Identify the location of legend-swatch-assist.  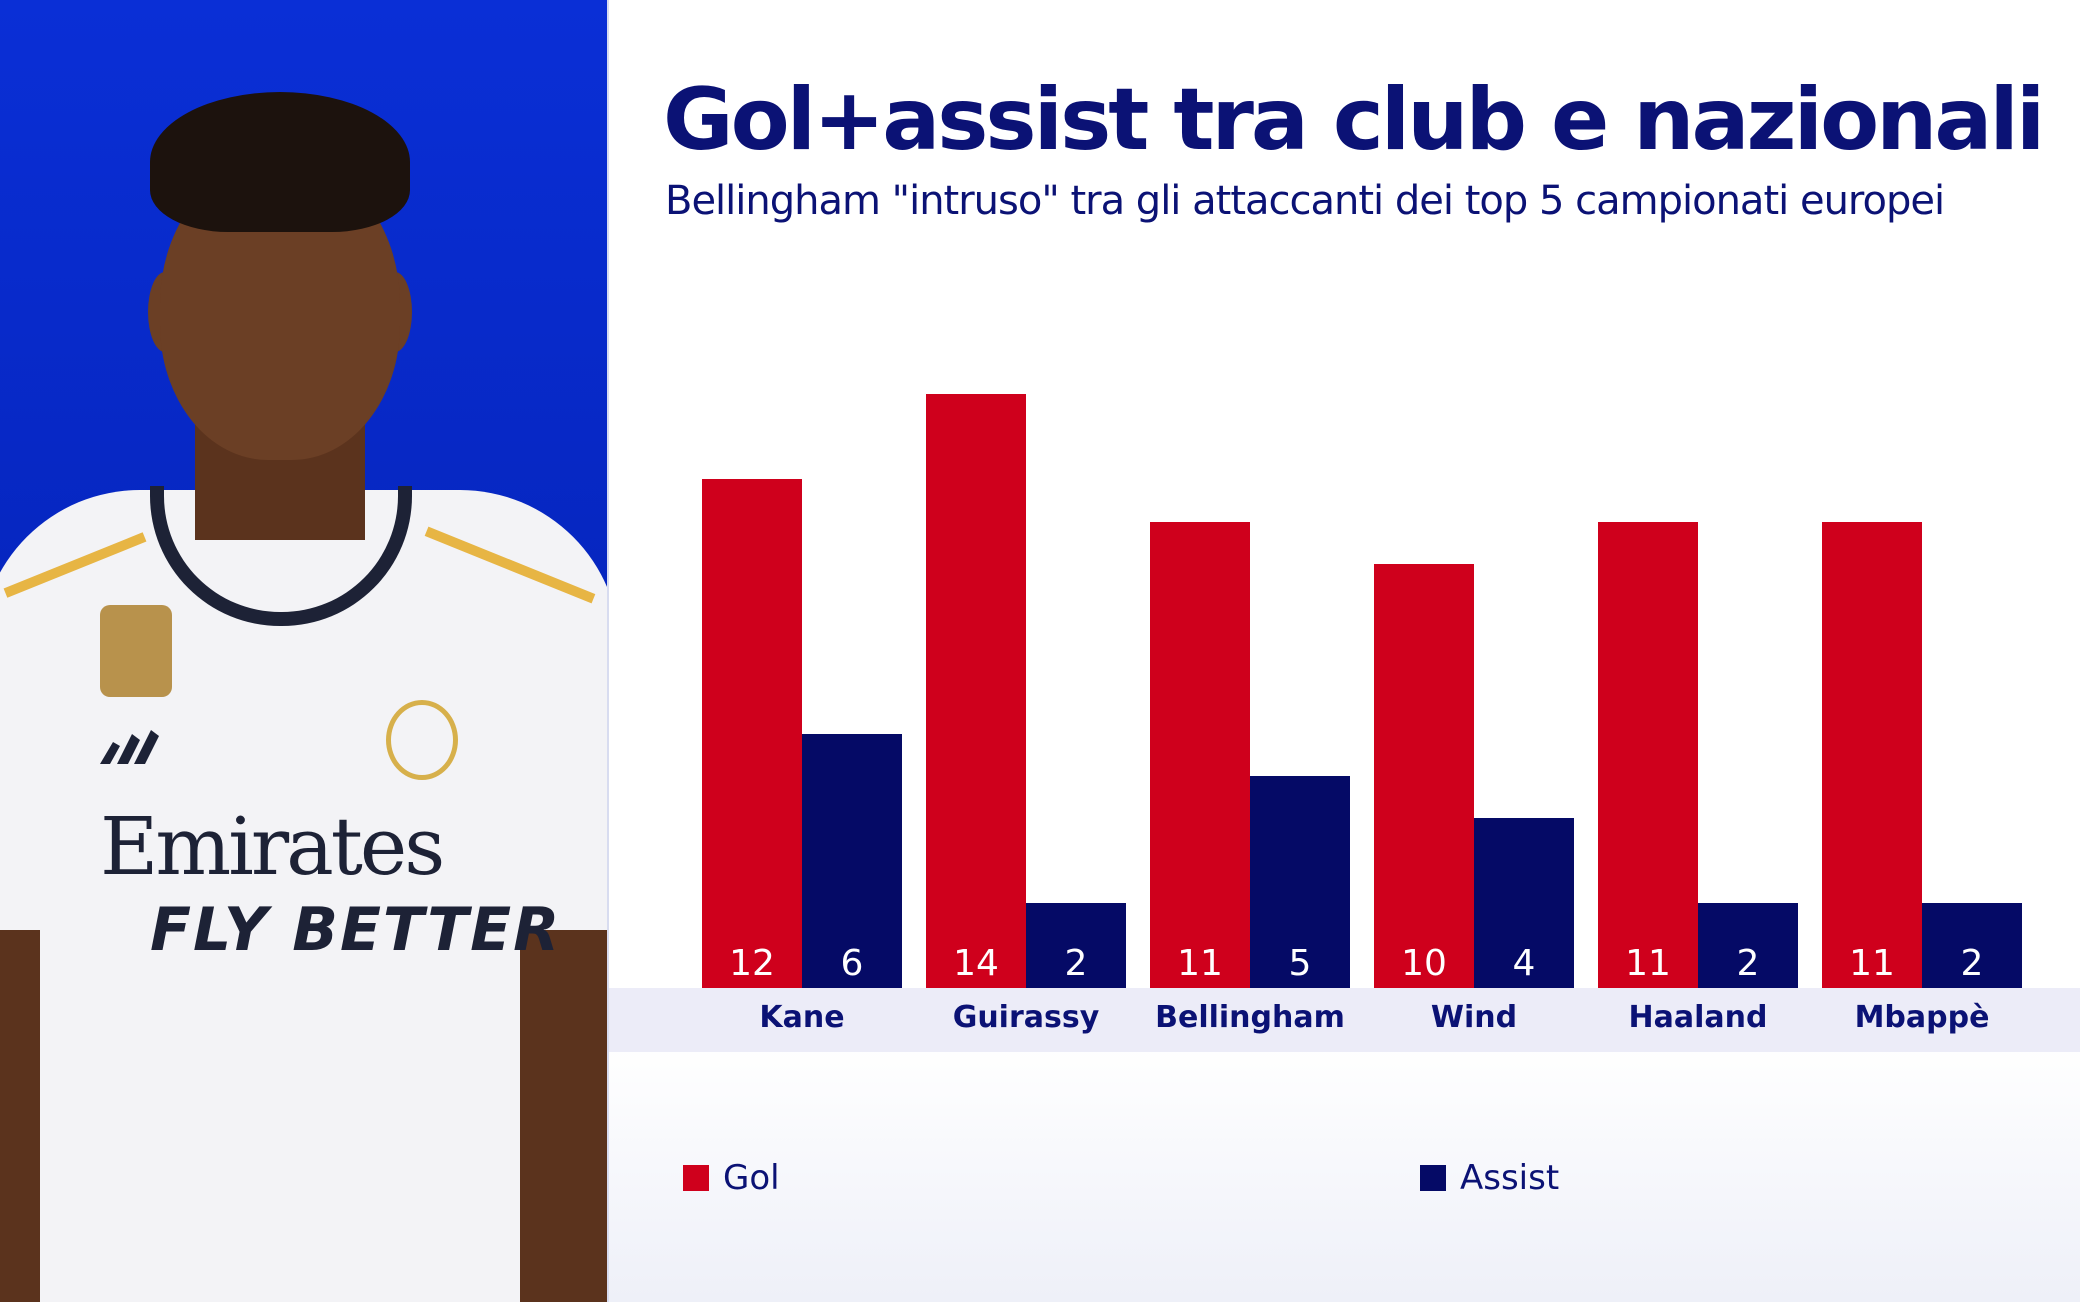
(1433, 1178).